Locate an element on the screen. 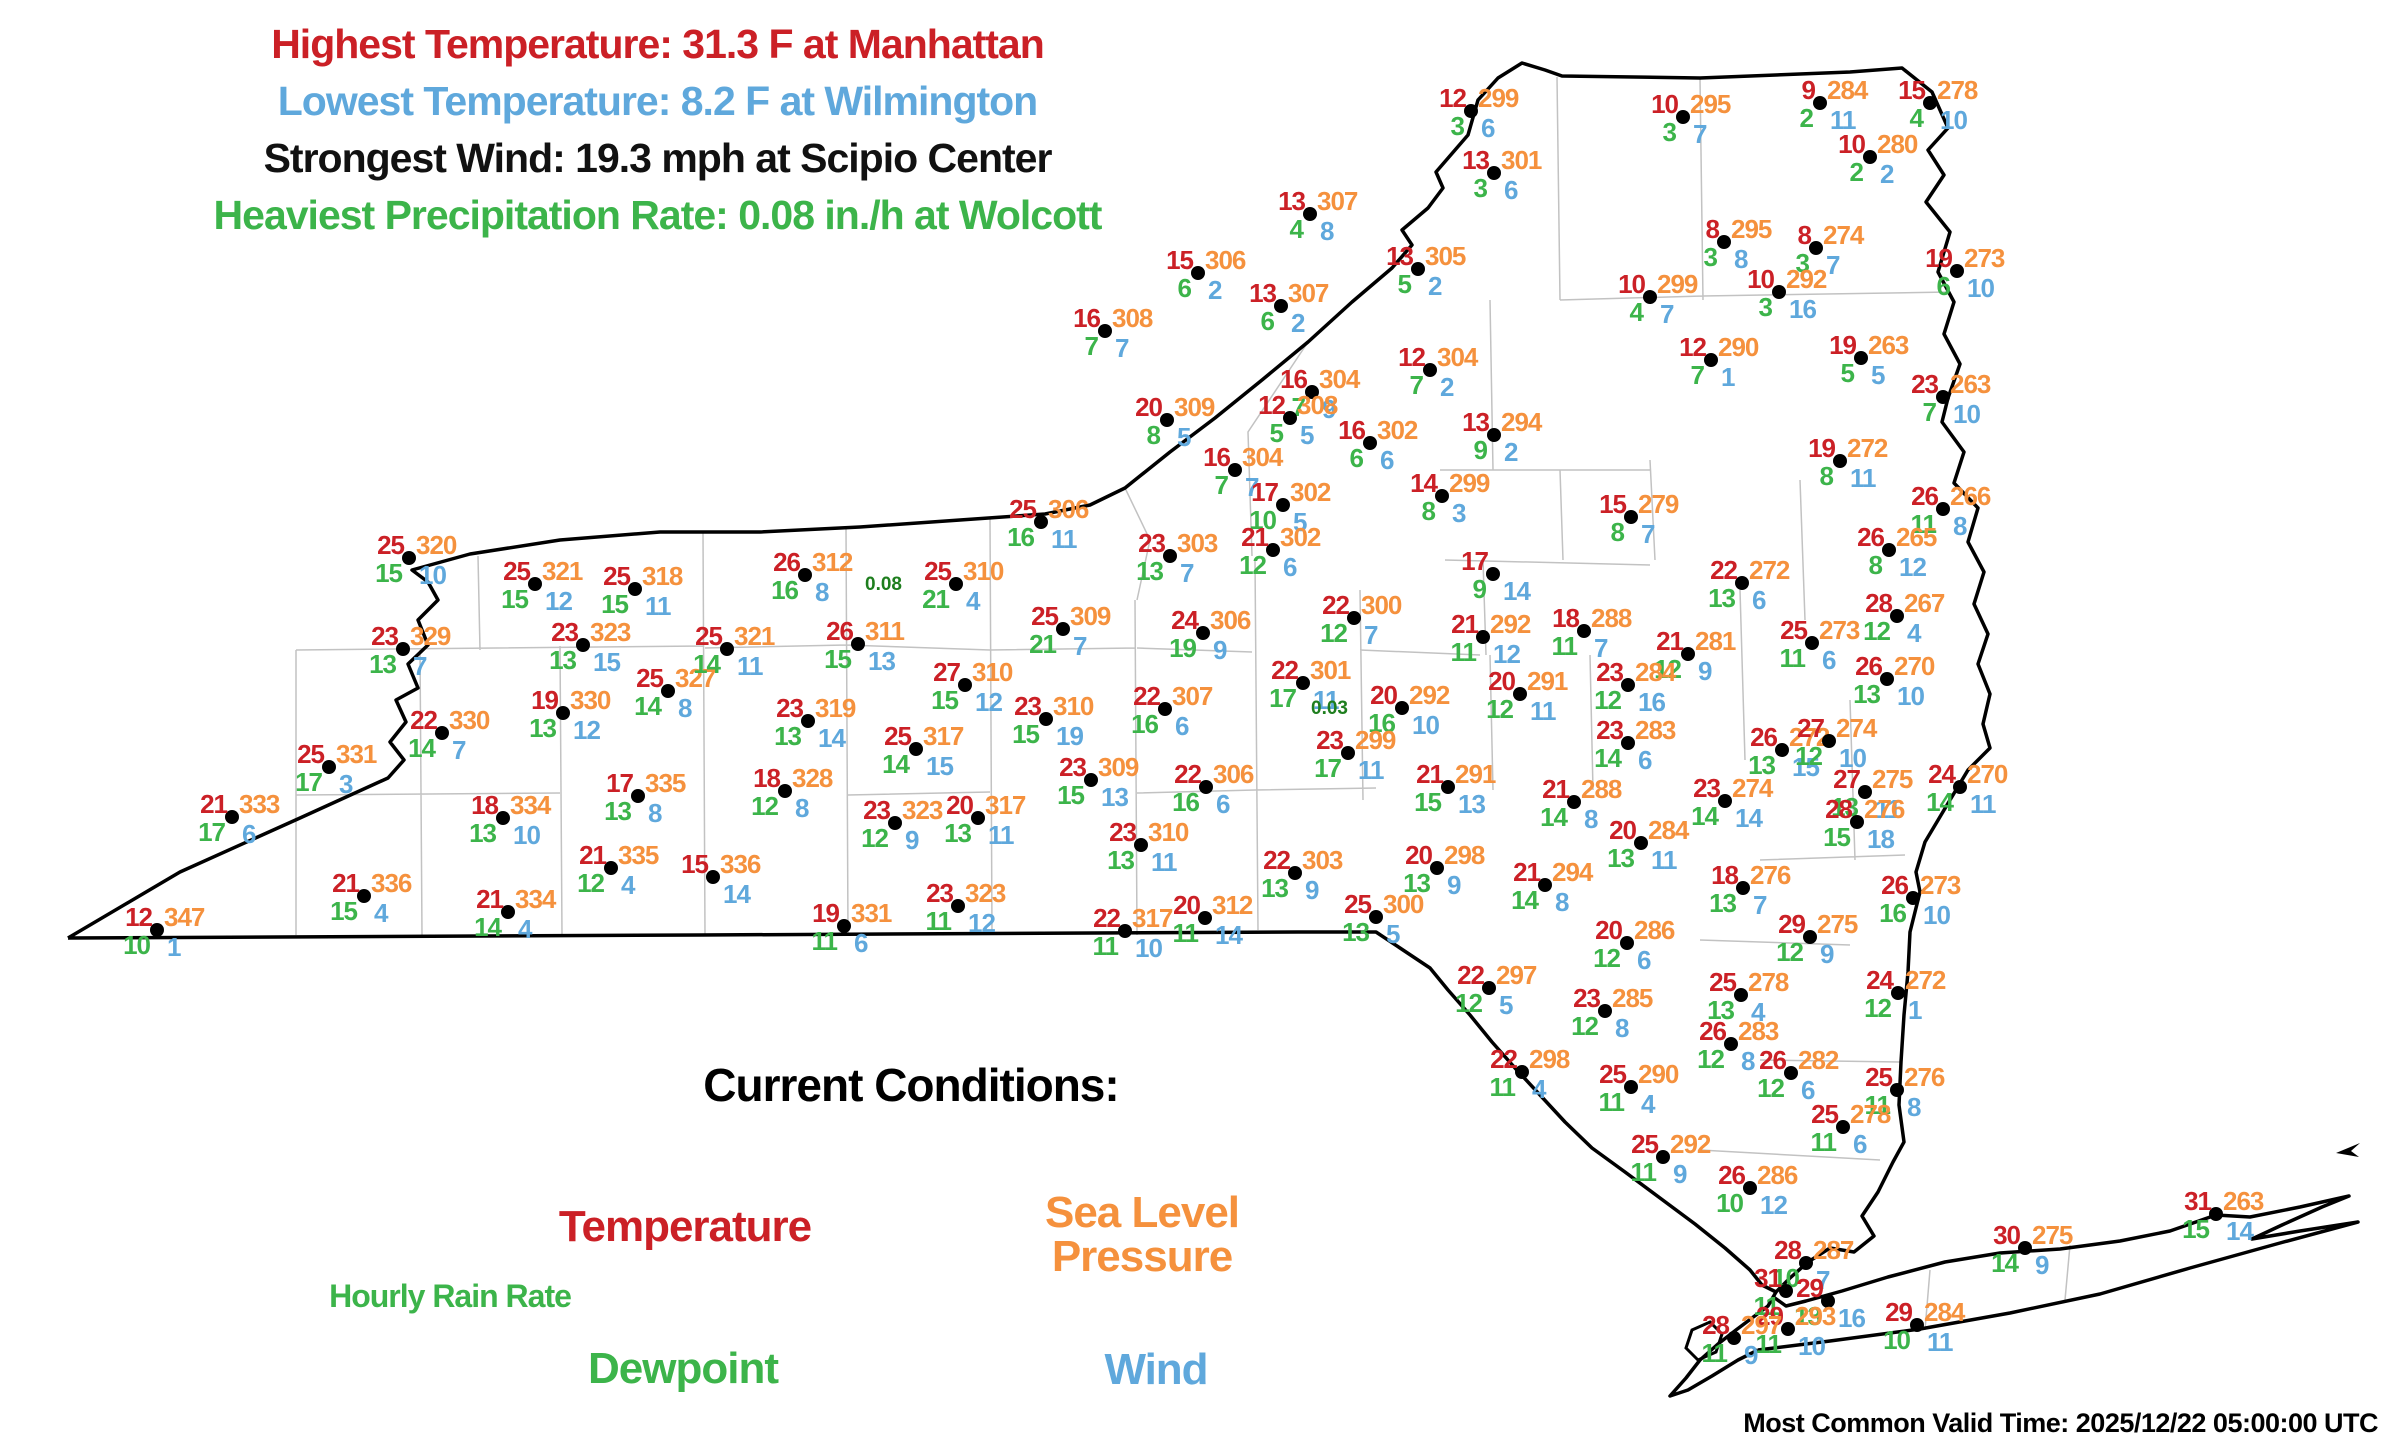 The height and width of the screenshot is (1450, 2400). station-temperature: 15 is located at coordinates (1180, 260).